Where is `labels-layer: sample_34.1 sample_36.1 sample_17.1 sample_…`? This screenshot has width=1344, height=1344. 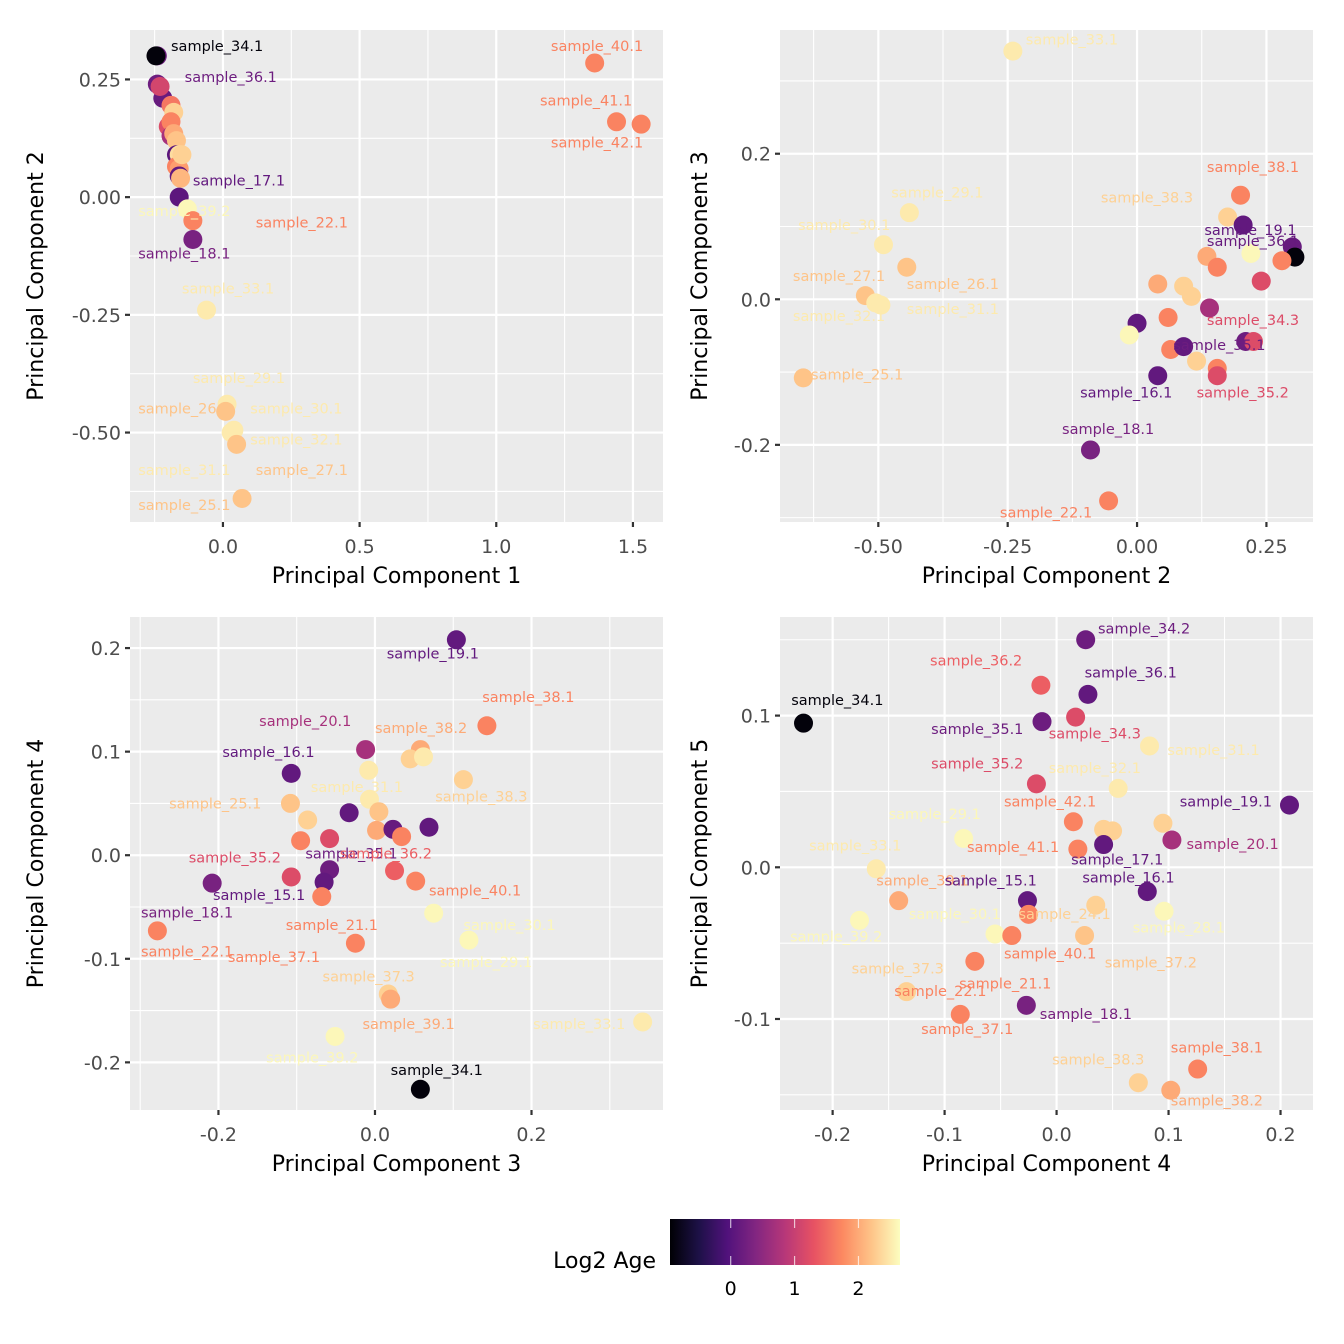 labels-layer: sample_34.1 sample_36.1 sample_17.1 sample_… is located at coordinates (390, 276).